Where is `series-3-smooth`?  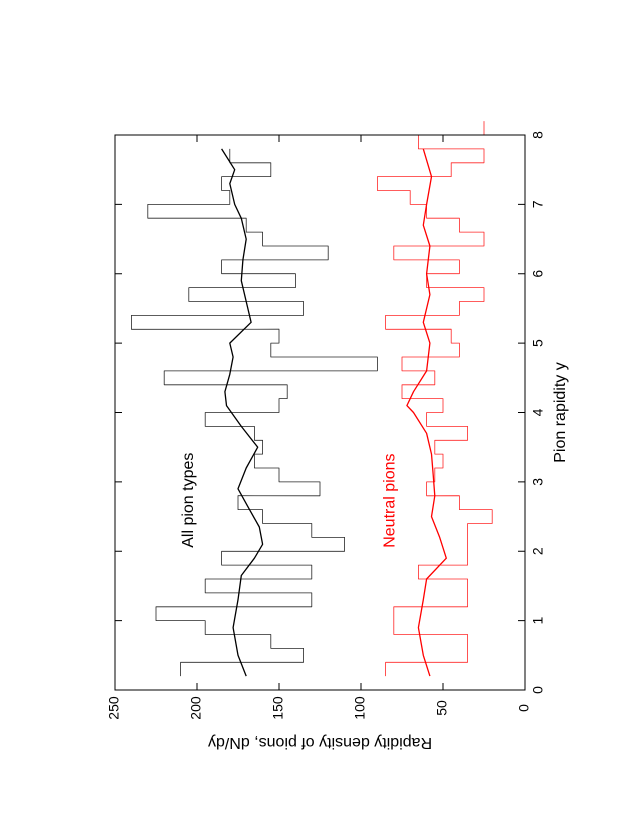 series-3-smooth is located at coordinates (426, 412).